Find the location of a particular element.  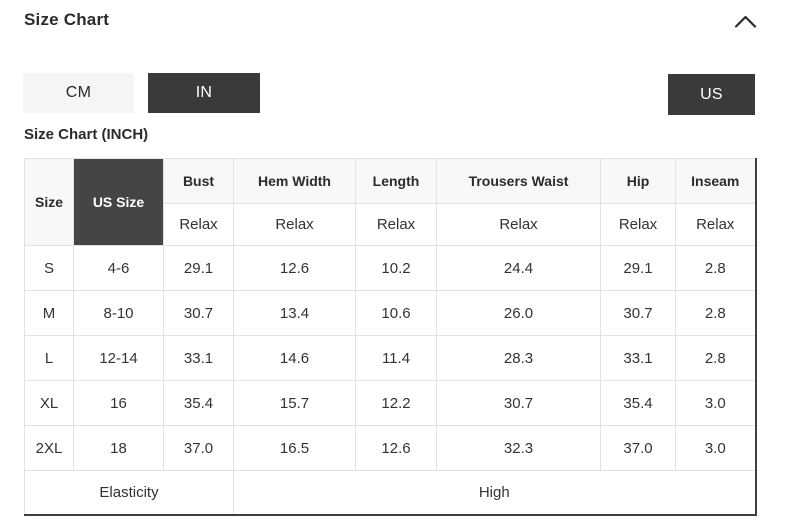

size-label-cell: M is located at coordinates (49, 313).